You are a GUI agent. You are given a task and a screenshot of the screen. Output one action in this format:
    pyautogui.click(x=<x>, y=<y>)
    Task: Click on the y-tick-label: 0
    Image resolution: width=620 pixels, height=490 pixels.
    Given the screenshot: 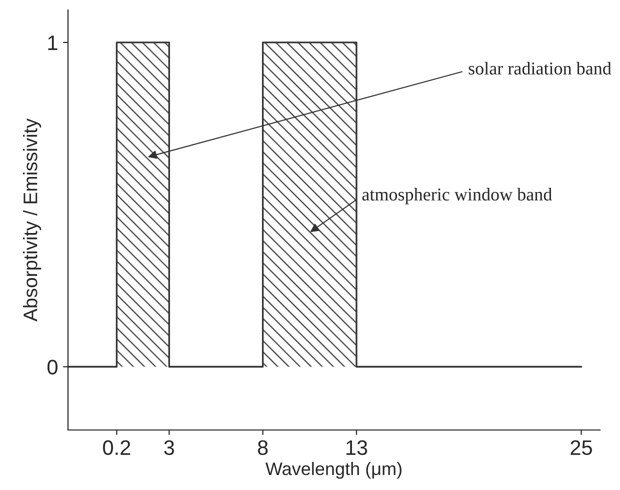 What is the action you would take?
    pyautogui.click(x=53, y=367)
    